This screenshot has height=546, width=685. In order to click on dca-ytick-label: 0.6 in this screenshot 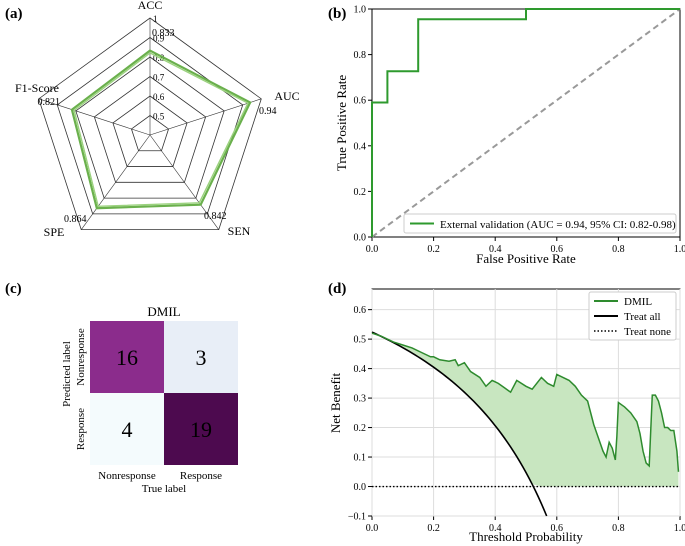, I will do `click(360, 310)`.